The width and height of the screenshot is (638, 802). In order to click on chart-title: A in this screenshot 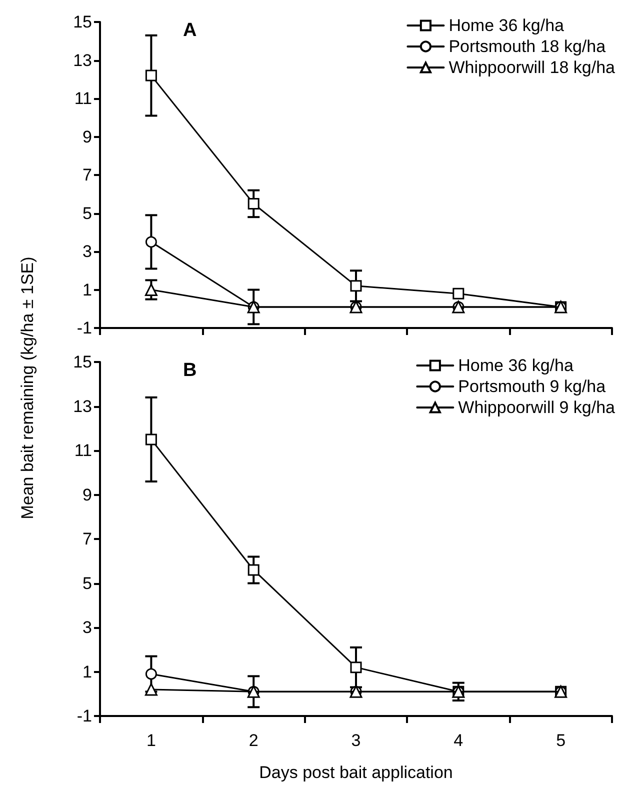, I will do `click(190, 30)`.